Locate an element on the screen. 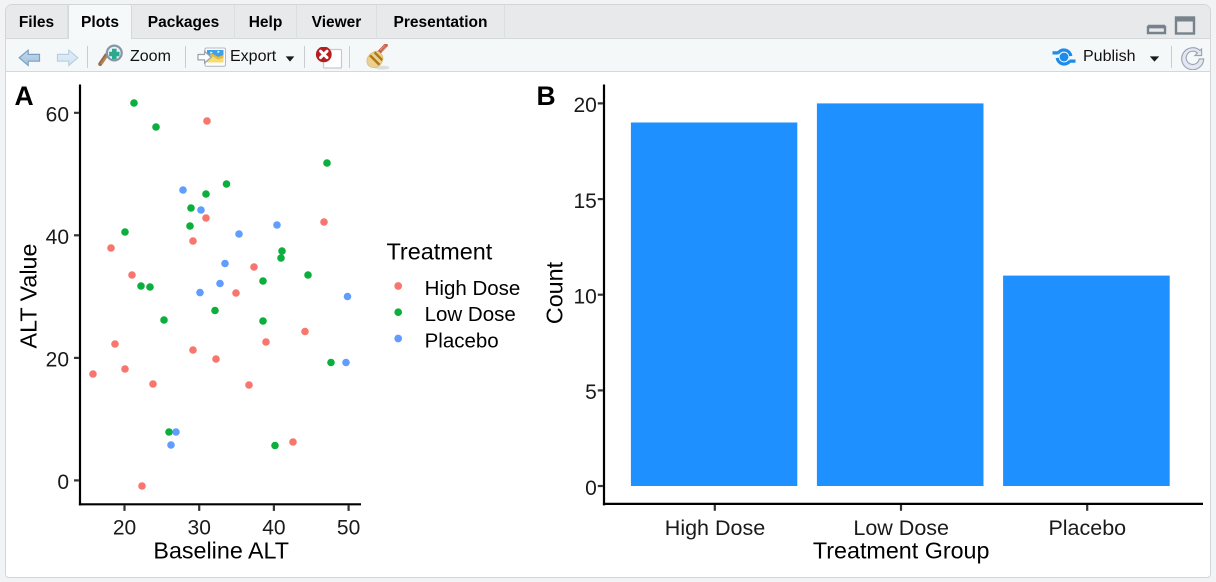 The height and width of the screenshot is (582, 1216). svg-text: B is located at coordinates (546, 96).